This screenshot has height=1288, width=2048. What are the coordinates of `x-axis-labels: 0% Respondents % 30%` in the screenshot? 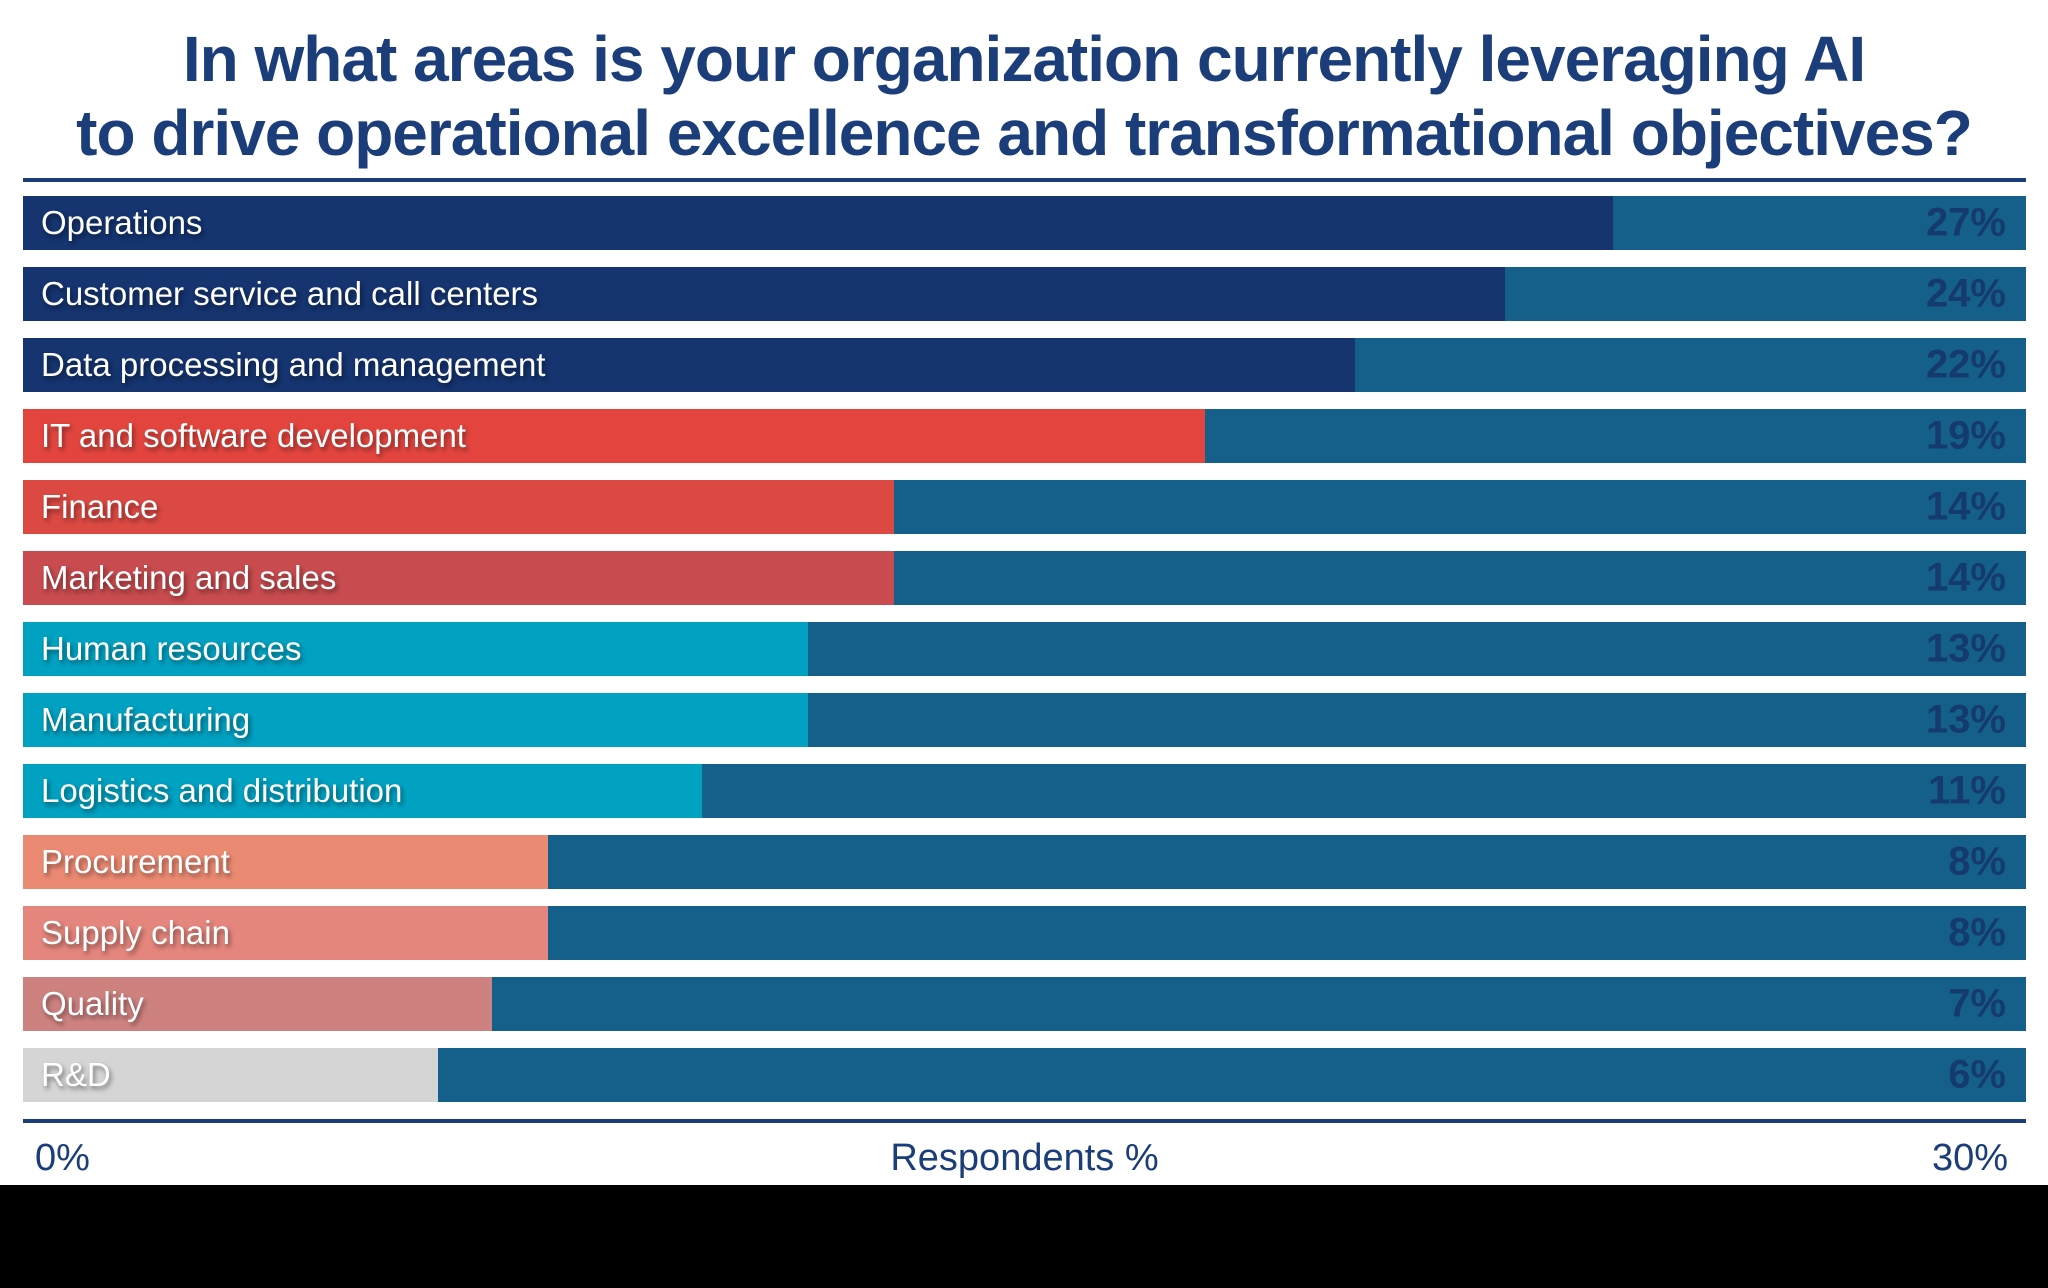 It's located at (1024, 1161).